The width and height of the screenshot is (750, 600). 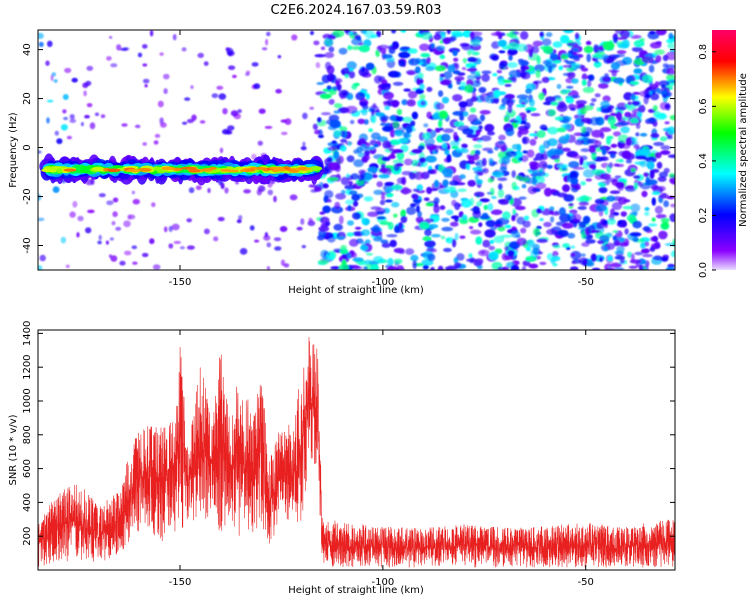 What do you see at coordinates (703, 161) in the screenshot?
I see `colorbar-tick-label: 0.4` at bounding box center [703, 161].